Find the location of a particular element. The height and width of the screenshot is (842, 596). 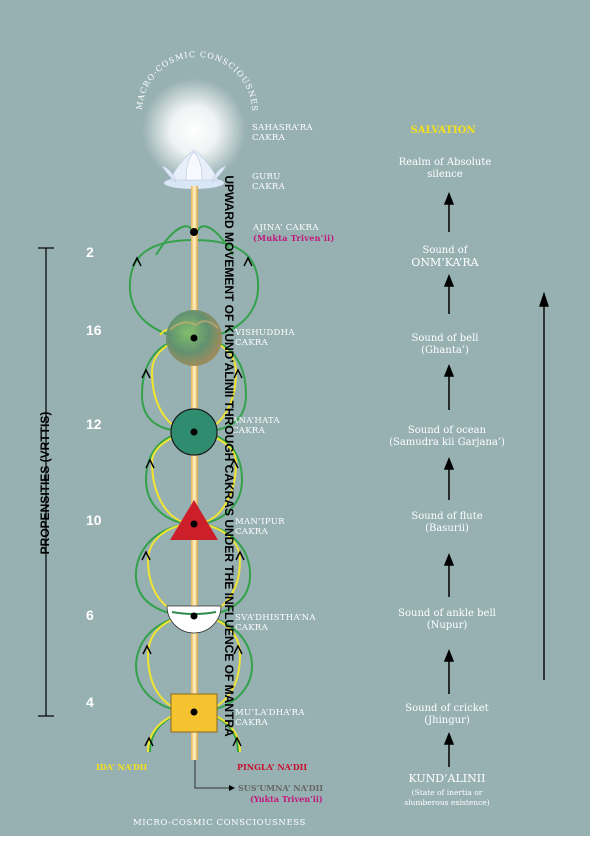

cakra-label-ajina: AJINA’ CAKRA (Mukta Triven’ii) is located at coordinates (294, 233).